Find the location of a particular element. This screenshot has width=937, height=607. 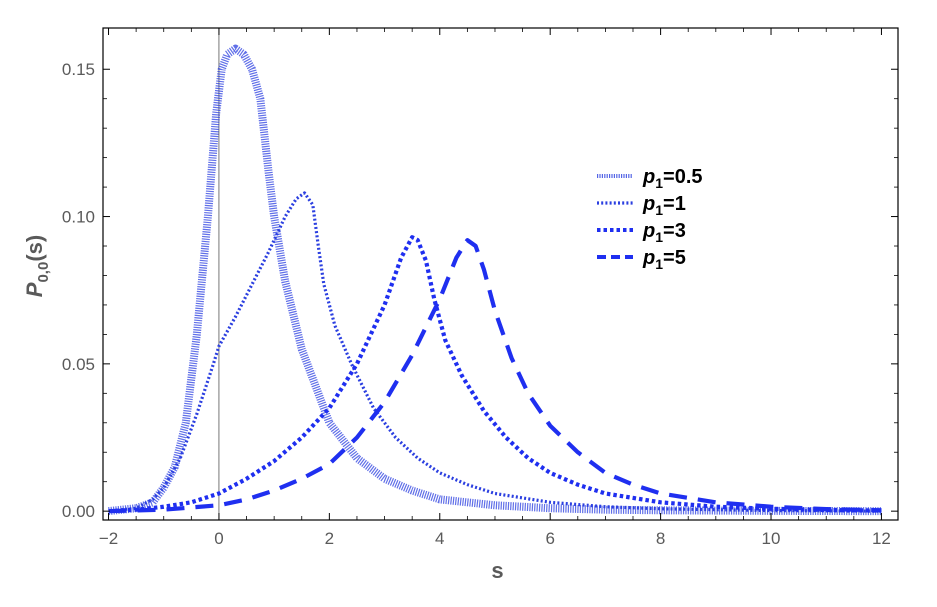

x-tick-label: 0 is located at coordinates (218, 538).